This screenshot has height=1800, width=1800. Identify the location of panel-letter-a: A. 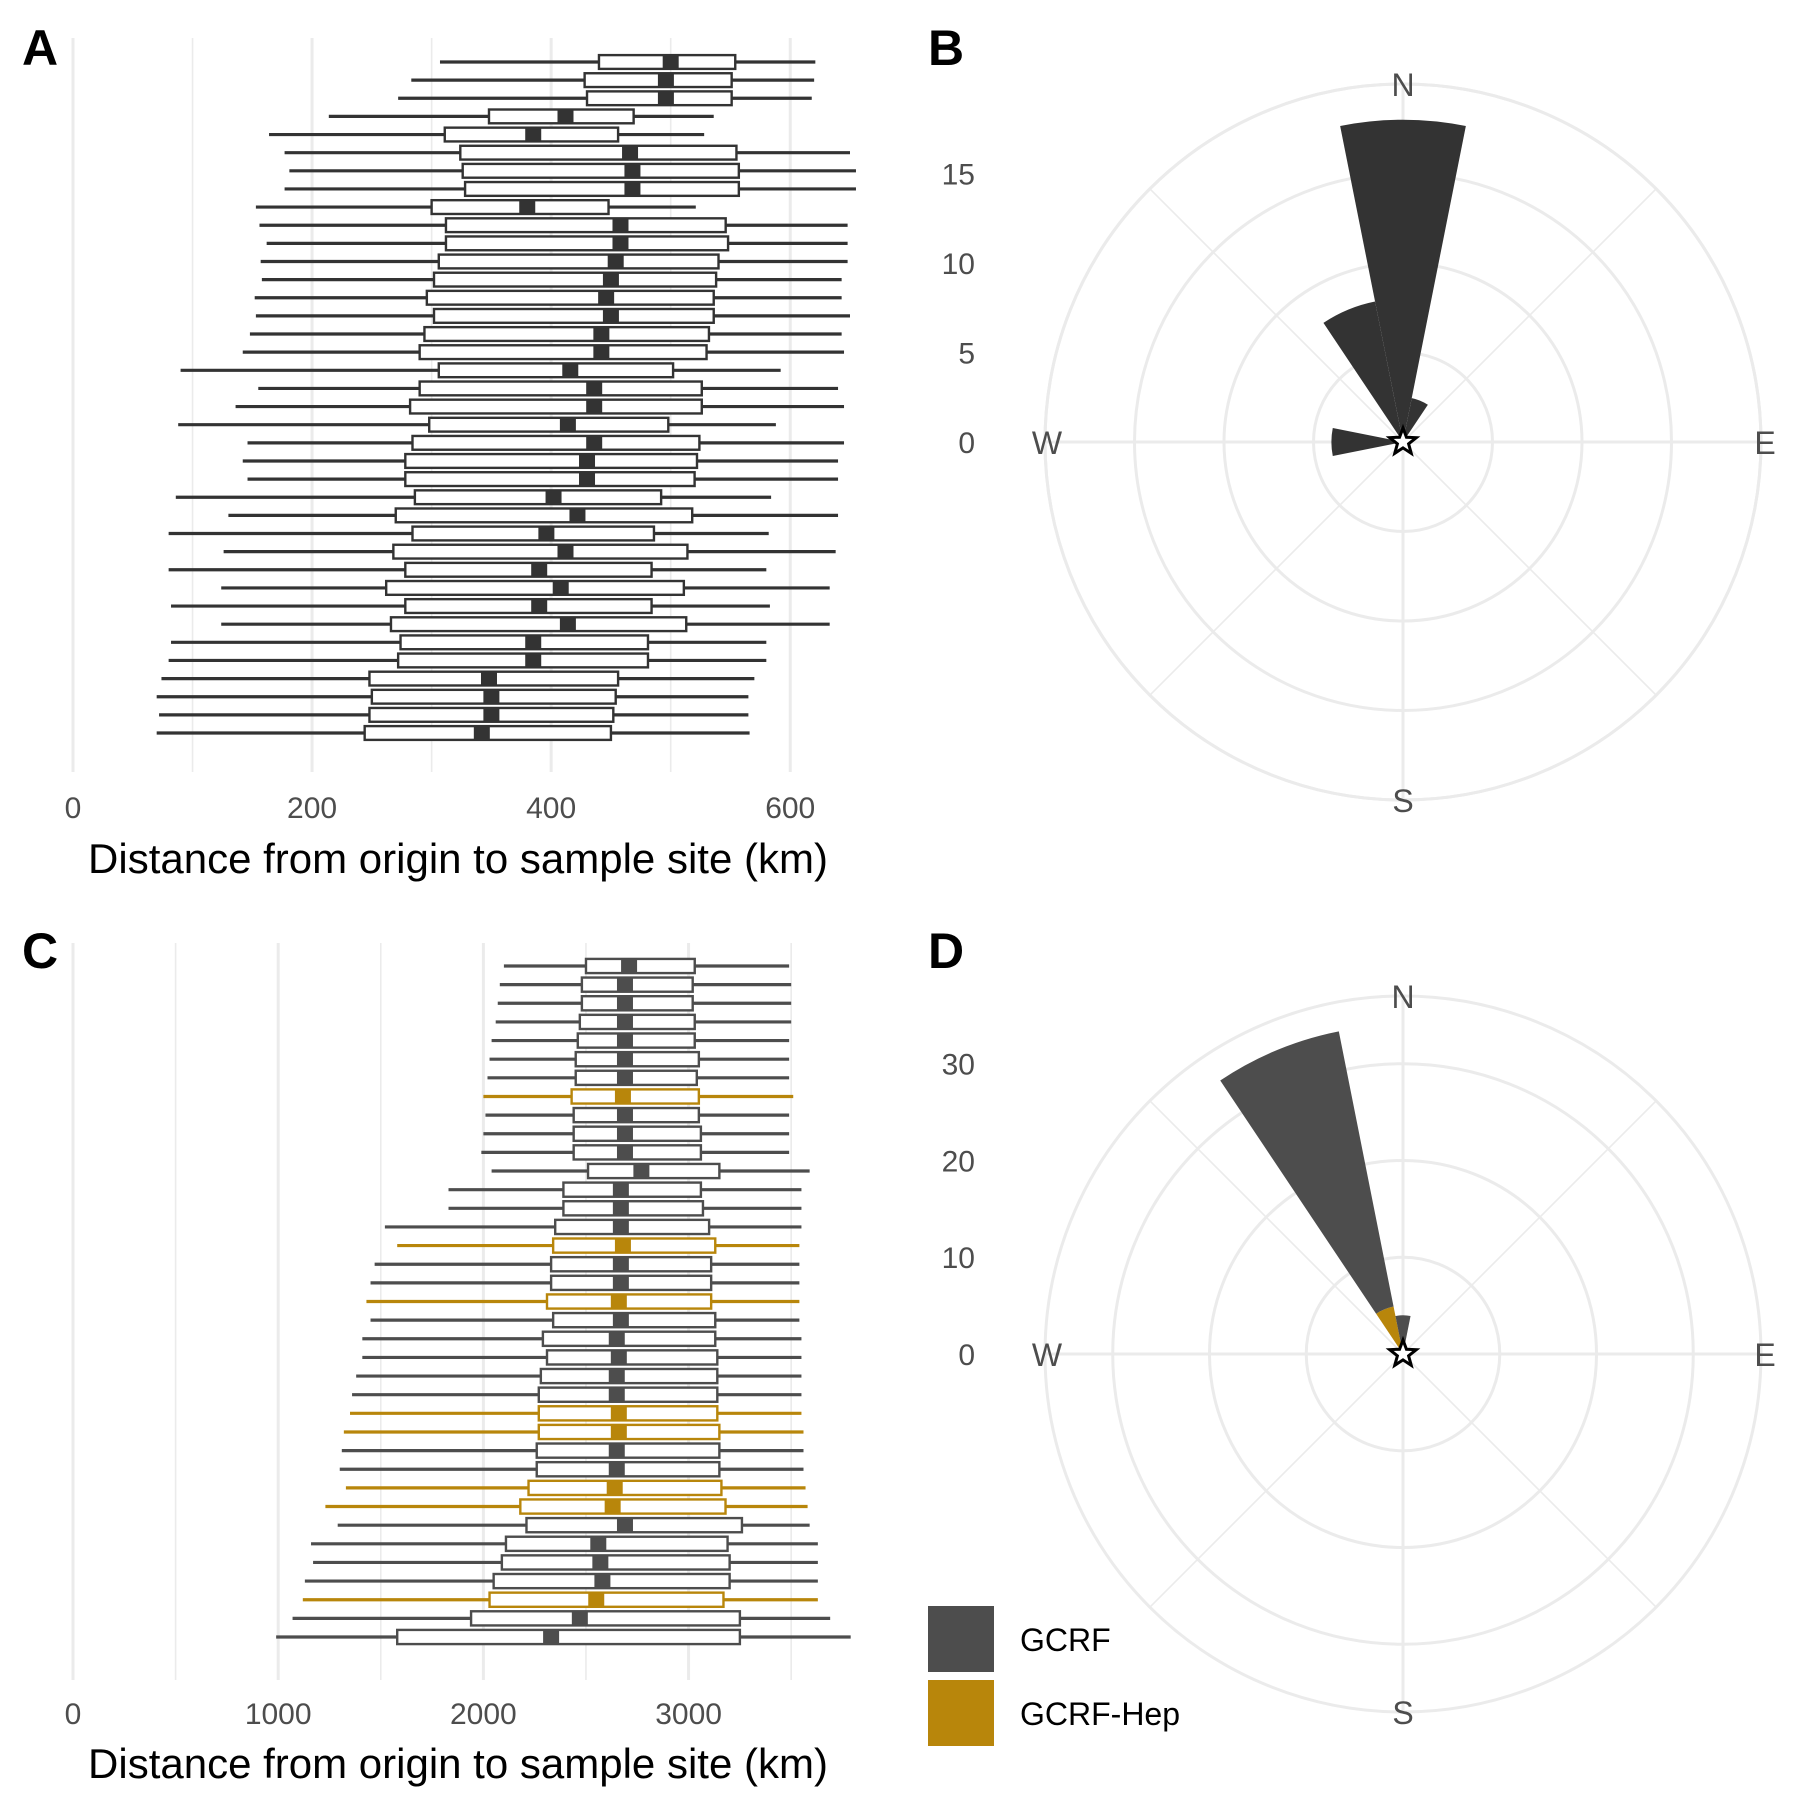
(40, 48).